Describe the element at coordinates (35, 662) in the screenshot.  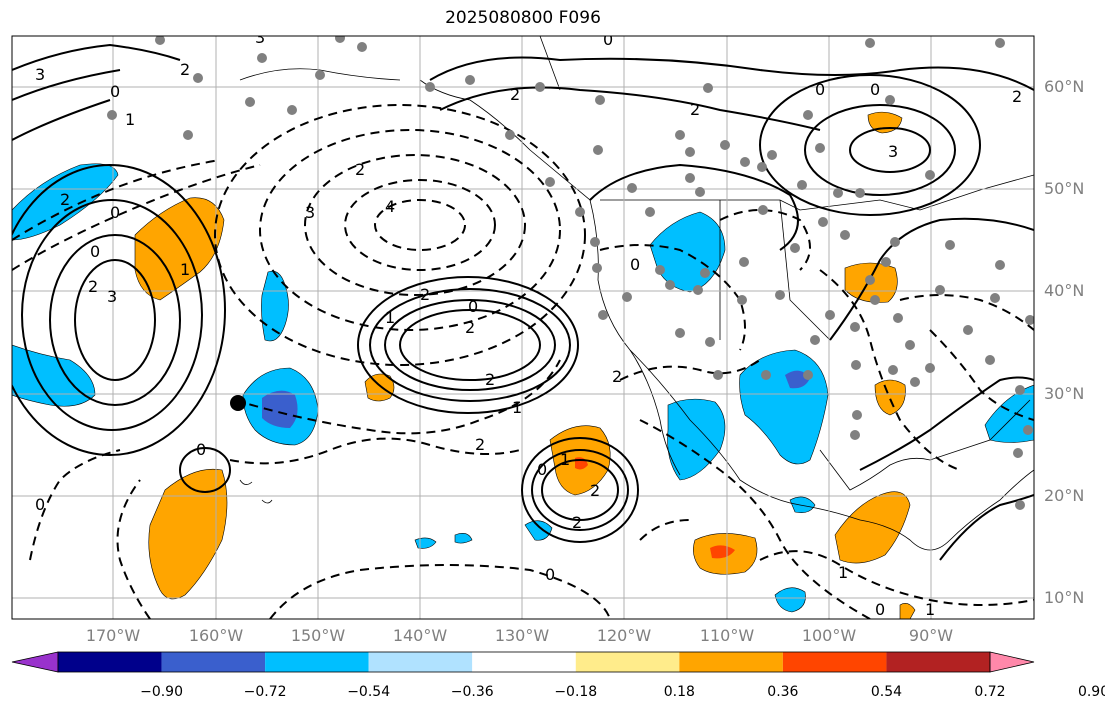
I see `colorbar-extend-min` at that location.